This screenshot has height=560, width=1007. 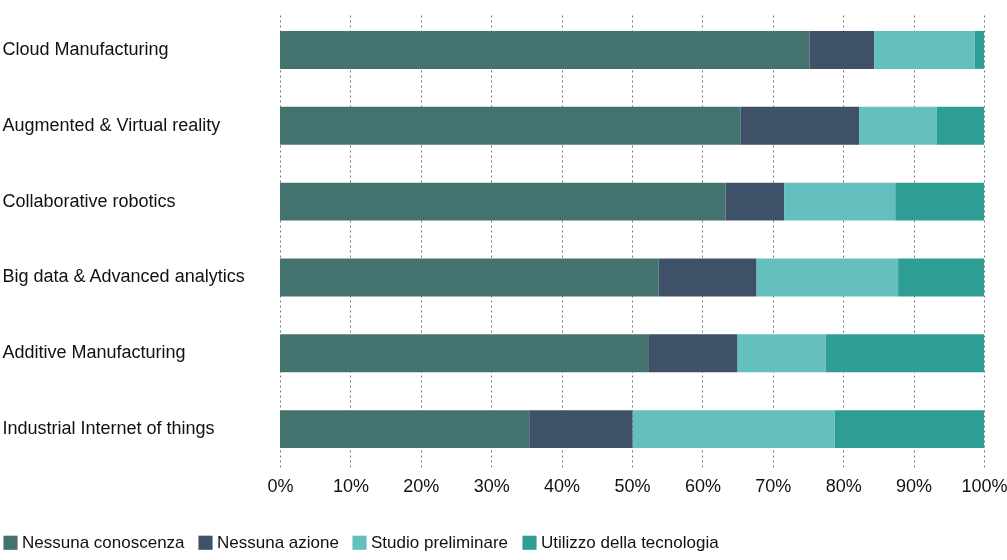 What do you see at coordinates (123, 276) in the screenshot?
I see `y-tick-label: Big data & Advanced analytics` at bounding box center [123, 276].